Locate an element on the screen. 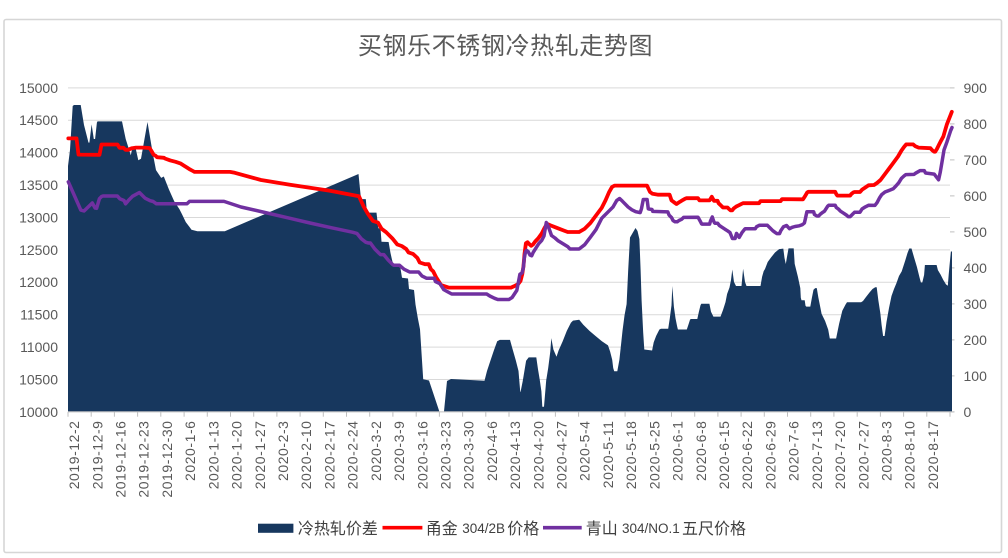 The width and height of the screenshot is (1008, 558). svg-text: 2020-2-3 is located at coordinates (283, 451).